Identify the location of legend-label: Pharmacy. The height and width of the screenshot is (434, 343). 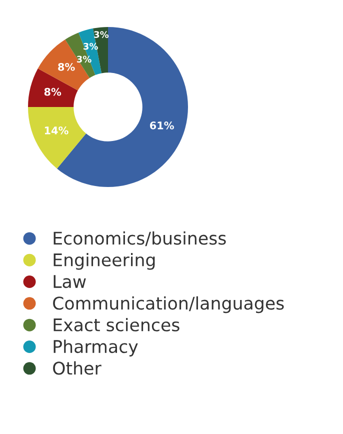
(96, 348).